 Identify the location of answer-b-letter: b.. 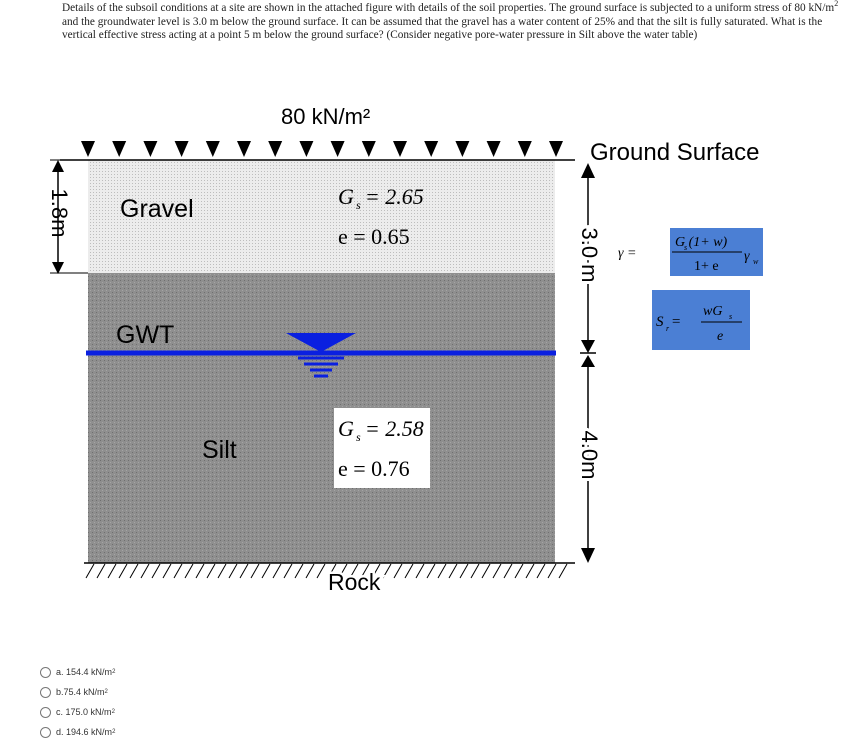
(60, 692).